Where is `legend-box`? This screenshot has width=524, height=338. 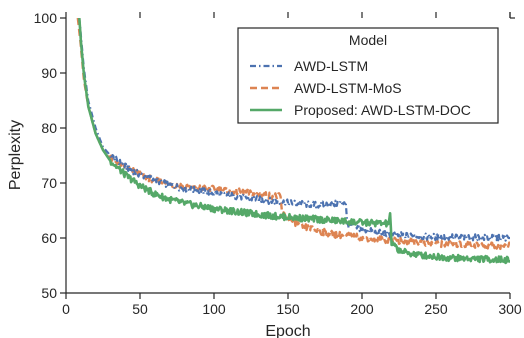 legend-box is located at coordinates (368, 75).